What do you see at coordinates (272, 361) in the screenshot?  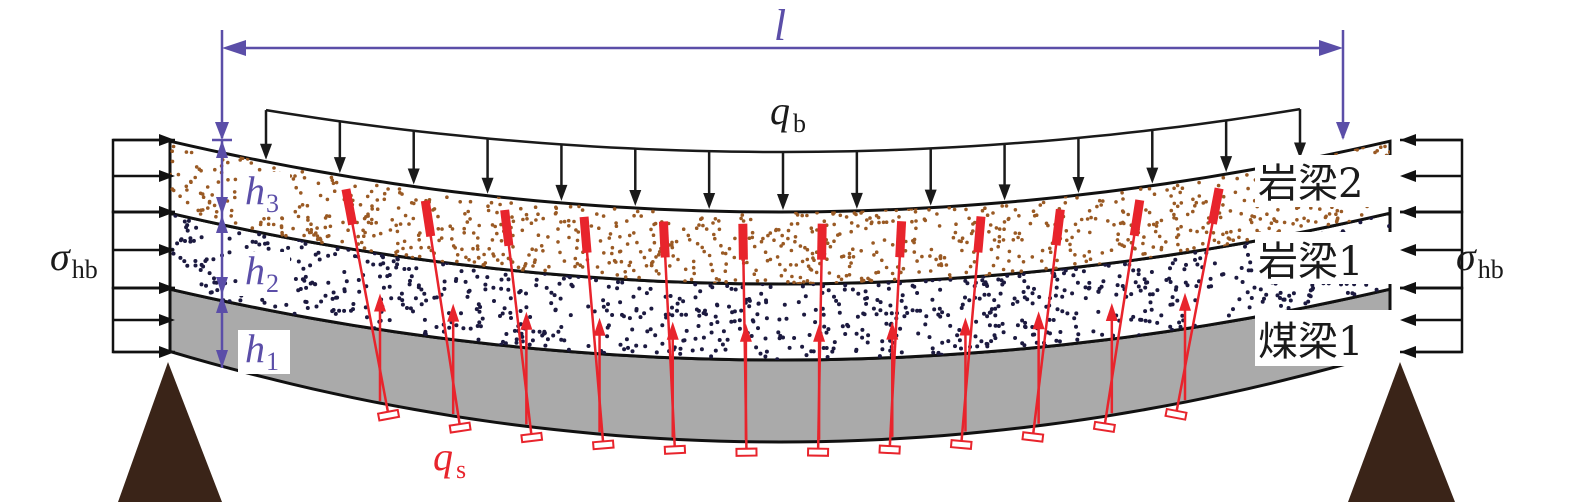 I see `h1-label-sub: 1` at bounding box center [272, 361].